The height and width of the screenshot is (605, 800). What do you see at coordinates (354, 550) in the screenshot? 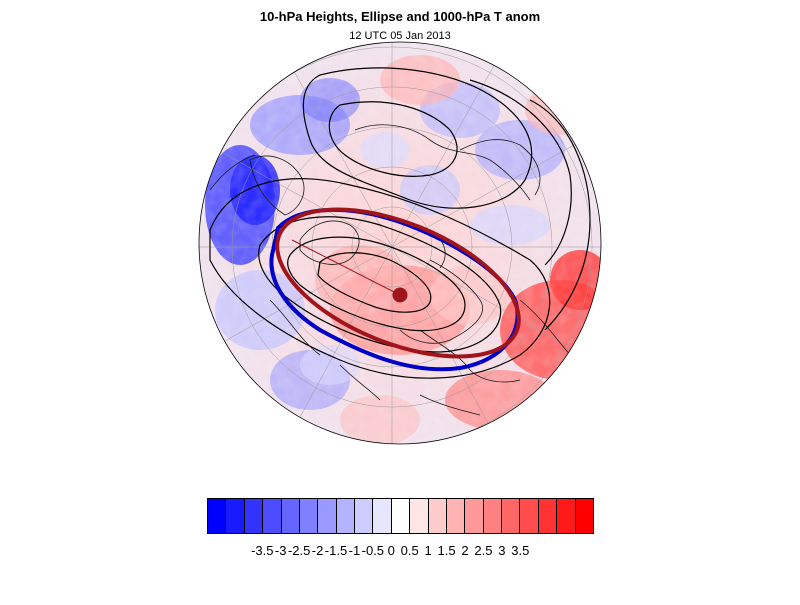
I see `colorbar-tick-label: -1` at bounding box center [354, 550].